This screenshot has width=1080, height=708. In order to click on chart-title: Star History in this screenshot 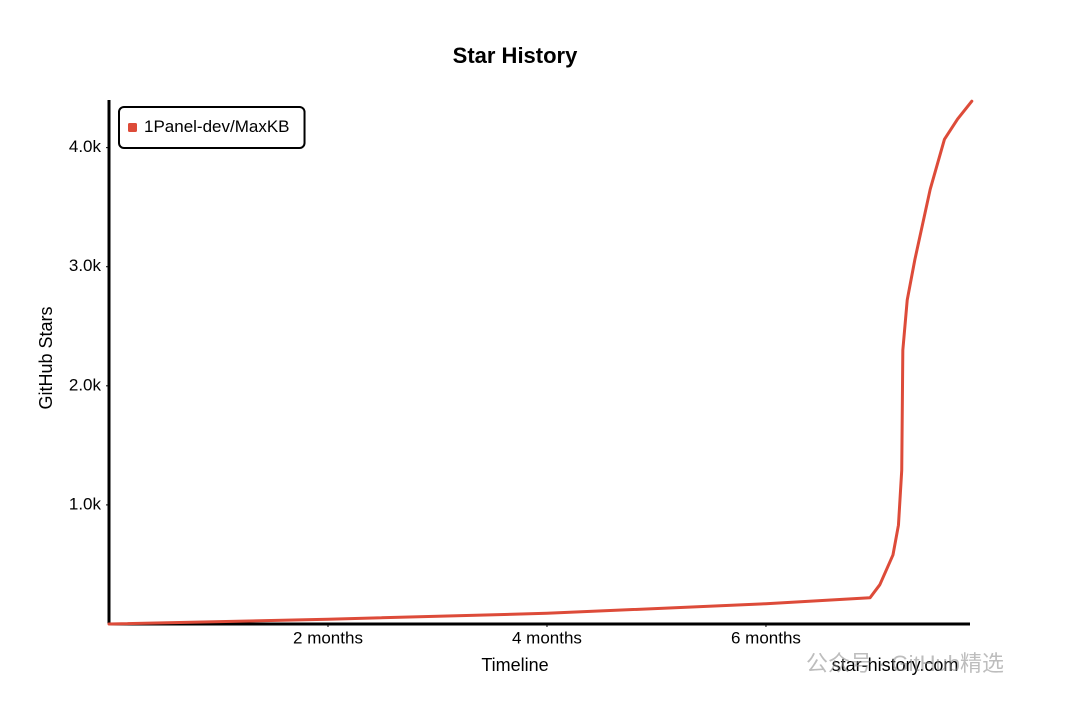, I will do `click(515, 55)`.